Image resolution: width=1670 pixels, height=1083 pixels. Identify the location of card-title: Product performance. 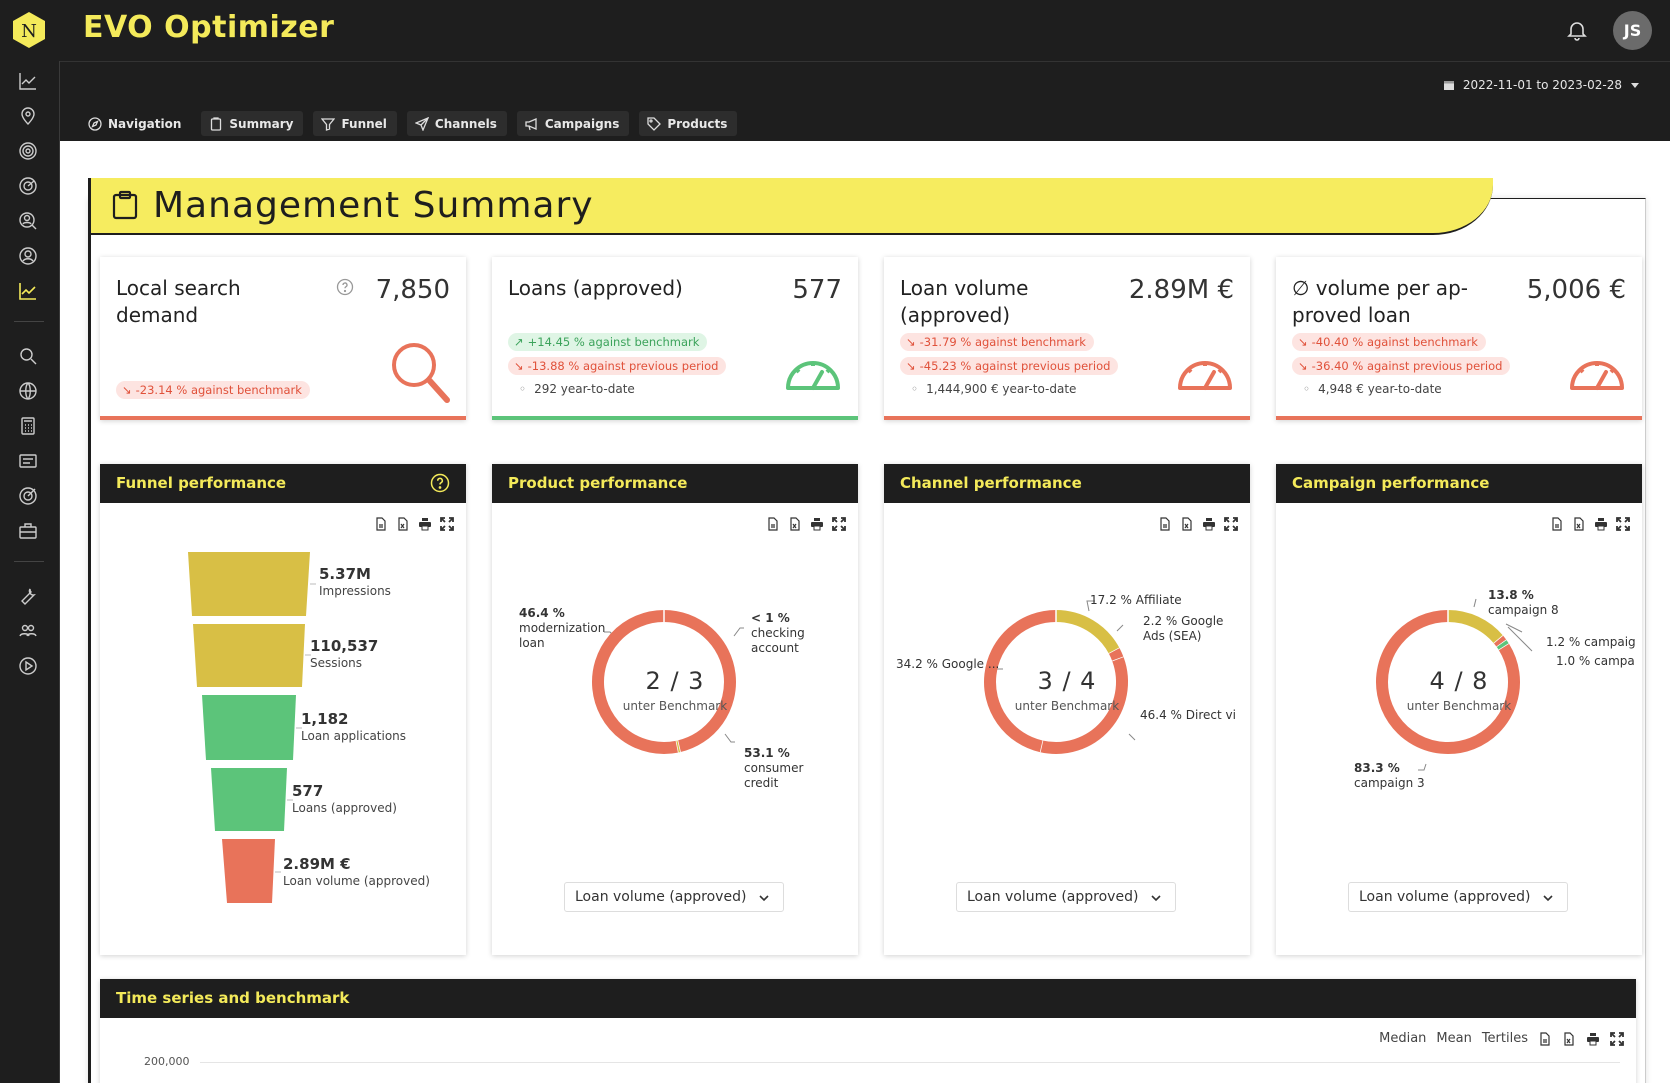
(598, 483).